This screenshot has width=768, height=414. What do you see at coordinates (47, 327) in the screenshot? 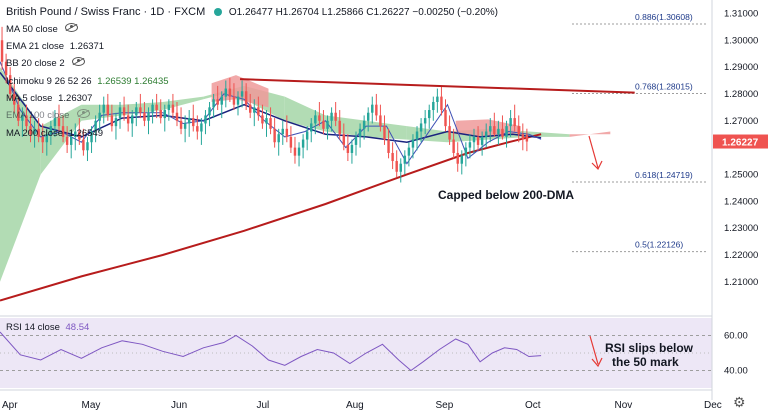
I see `legend-rsi: RSI 14 close 48.54` at bounding box center [47, 327].